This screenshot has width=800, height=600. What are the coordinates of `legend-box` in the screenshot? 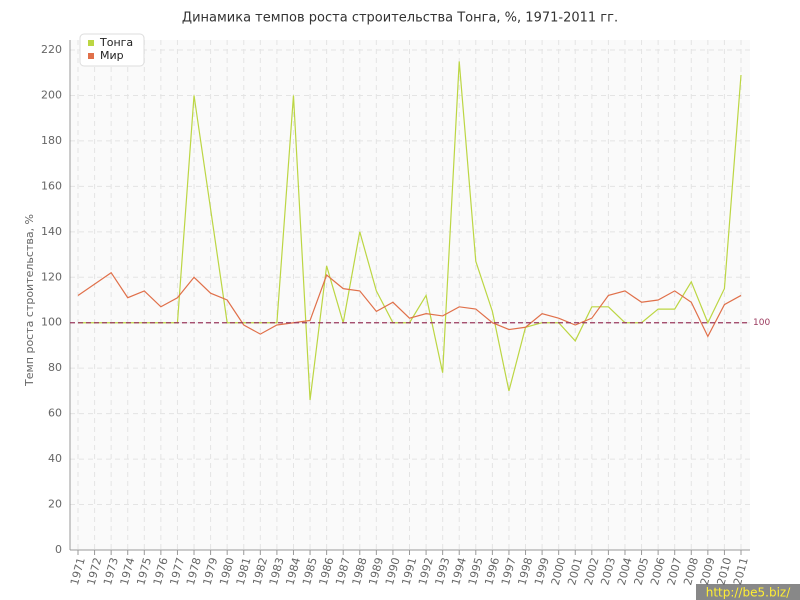 It's located at (112, 50).